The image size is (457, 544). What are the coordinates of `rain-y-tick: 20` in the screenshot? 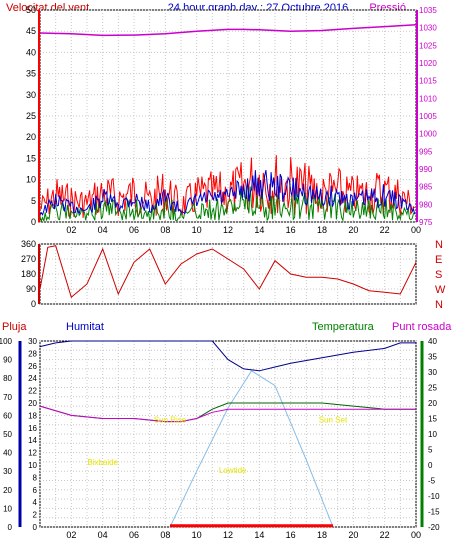 It's located at (32, 403).